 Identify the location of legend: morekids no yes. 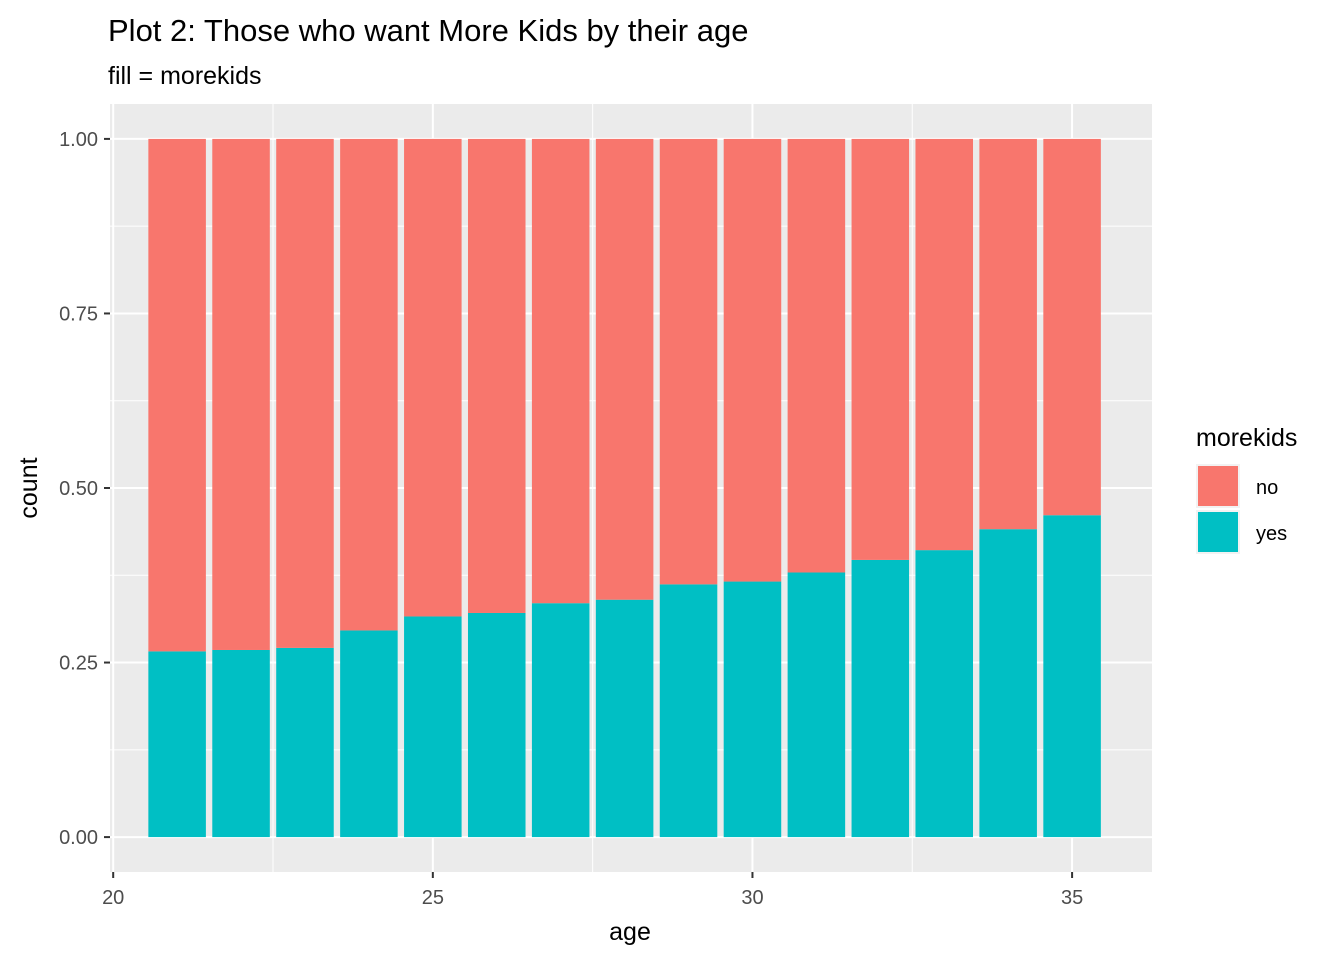
(1246, 489).